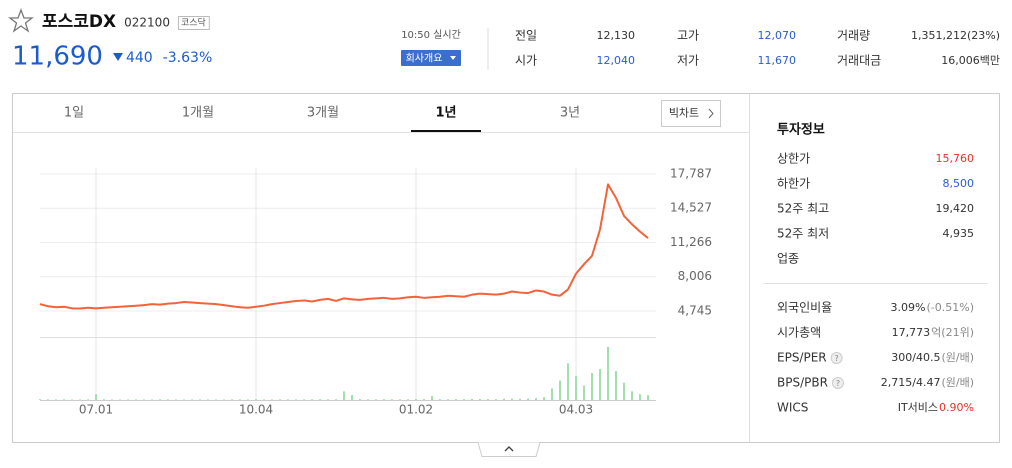 Image resolution: width=1012 pixels, height=468 pixels. I want to click on help-icon-label: ?, so click(838, 383).